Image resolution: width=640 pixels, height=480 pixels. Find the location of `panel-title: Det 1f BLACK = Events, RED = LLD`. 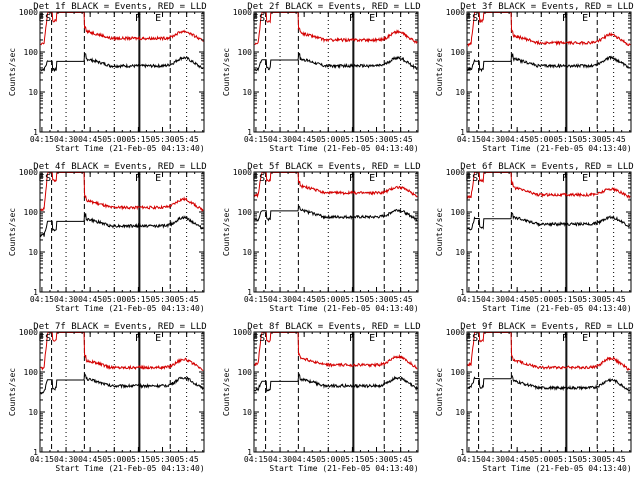

panel-title: Det 1f BLACK = Events, RED = LLD is located at coordinates (119, 7).